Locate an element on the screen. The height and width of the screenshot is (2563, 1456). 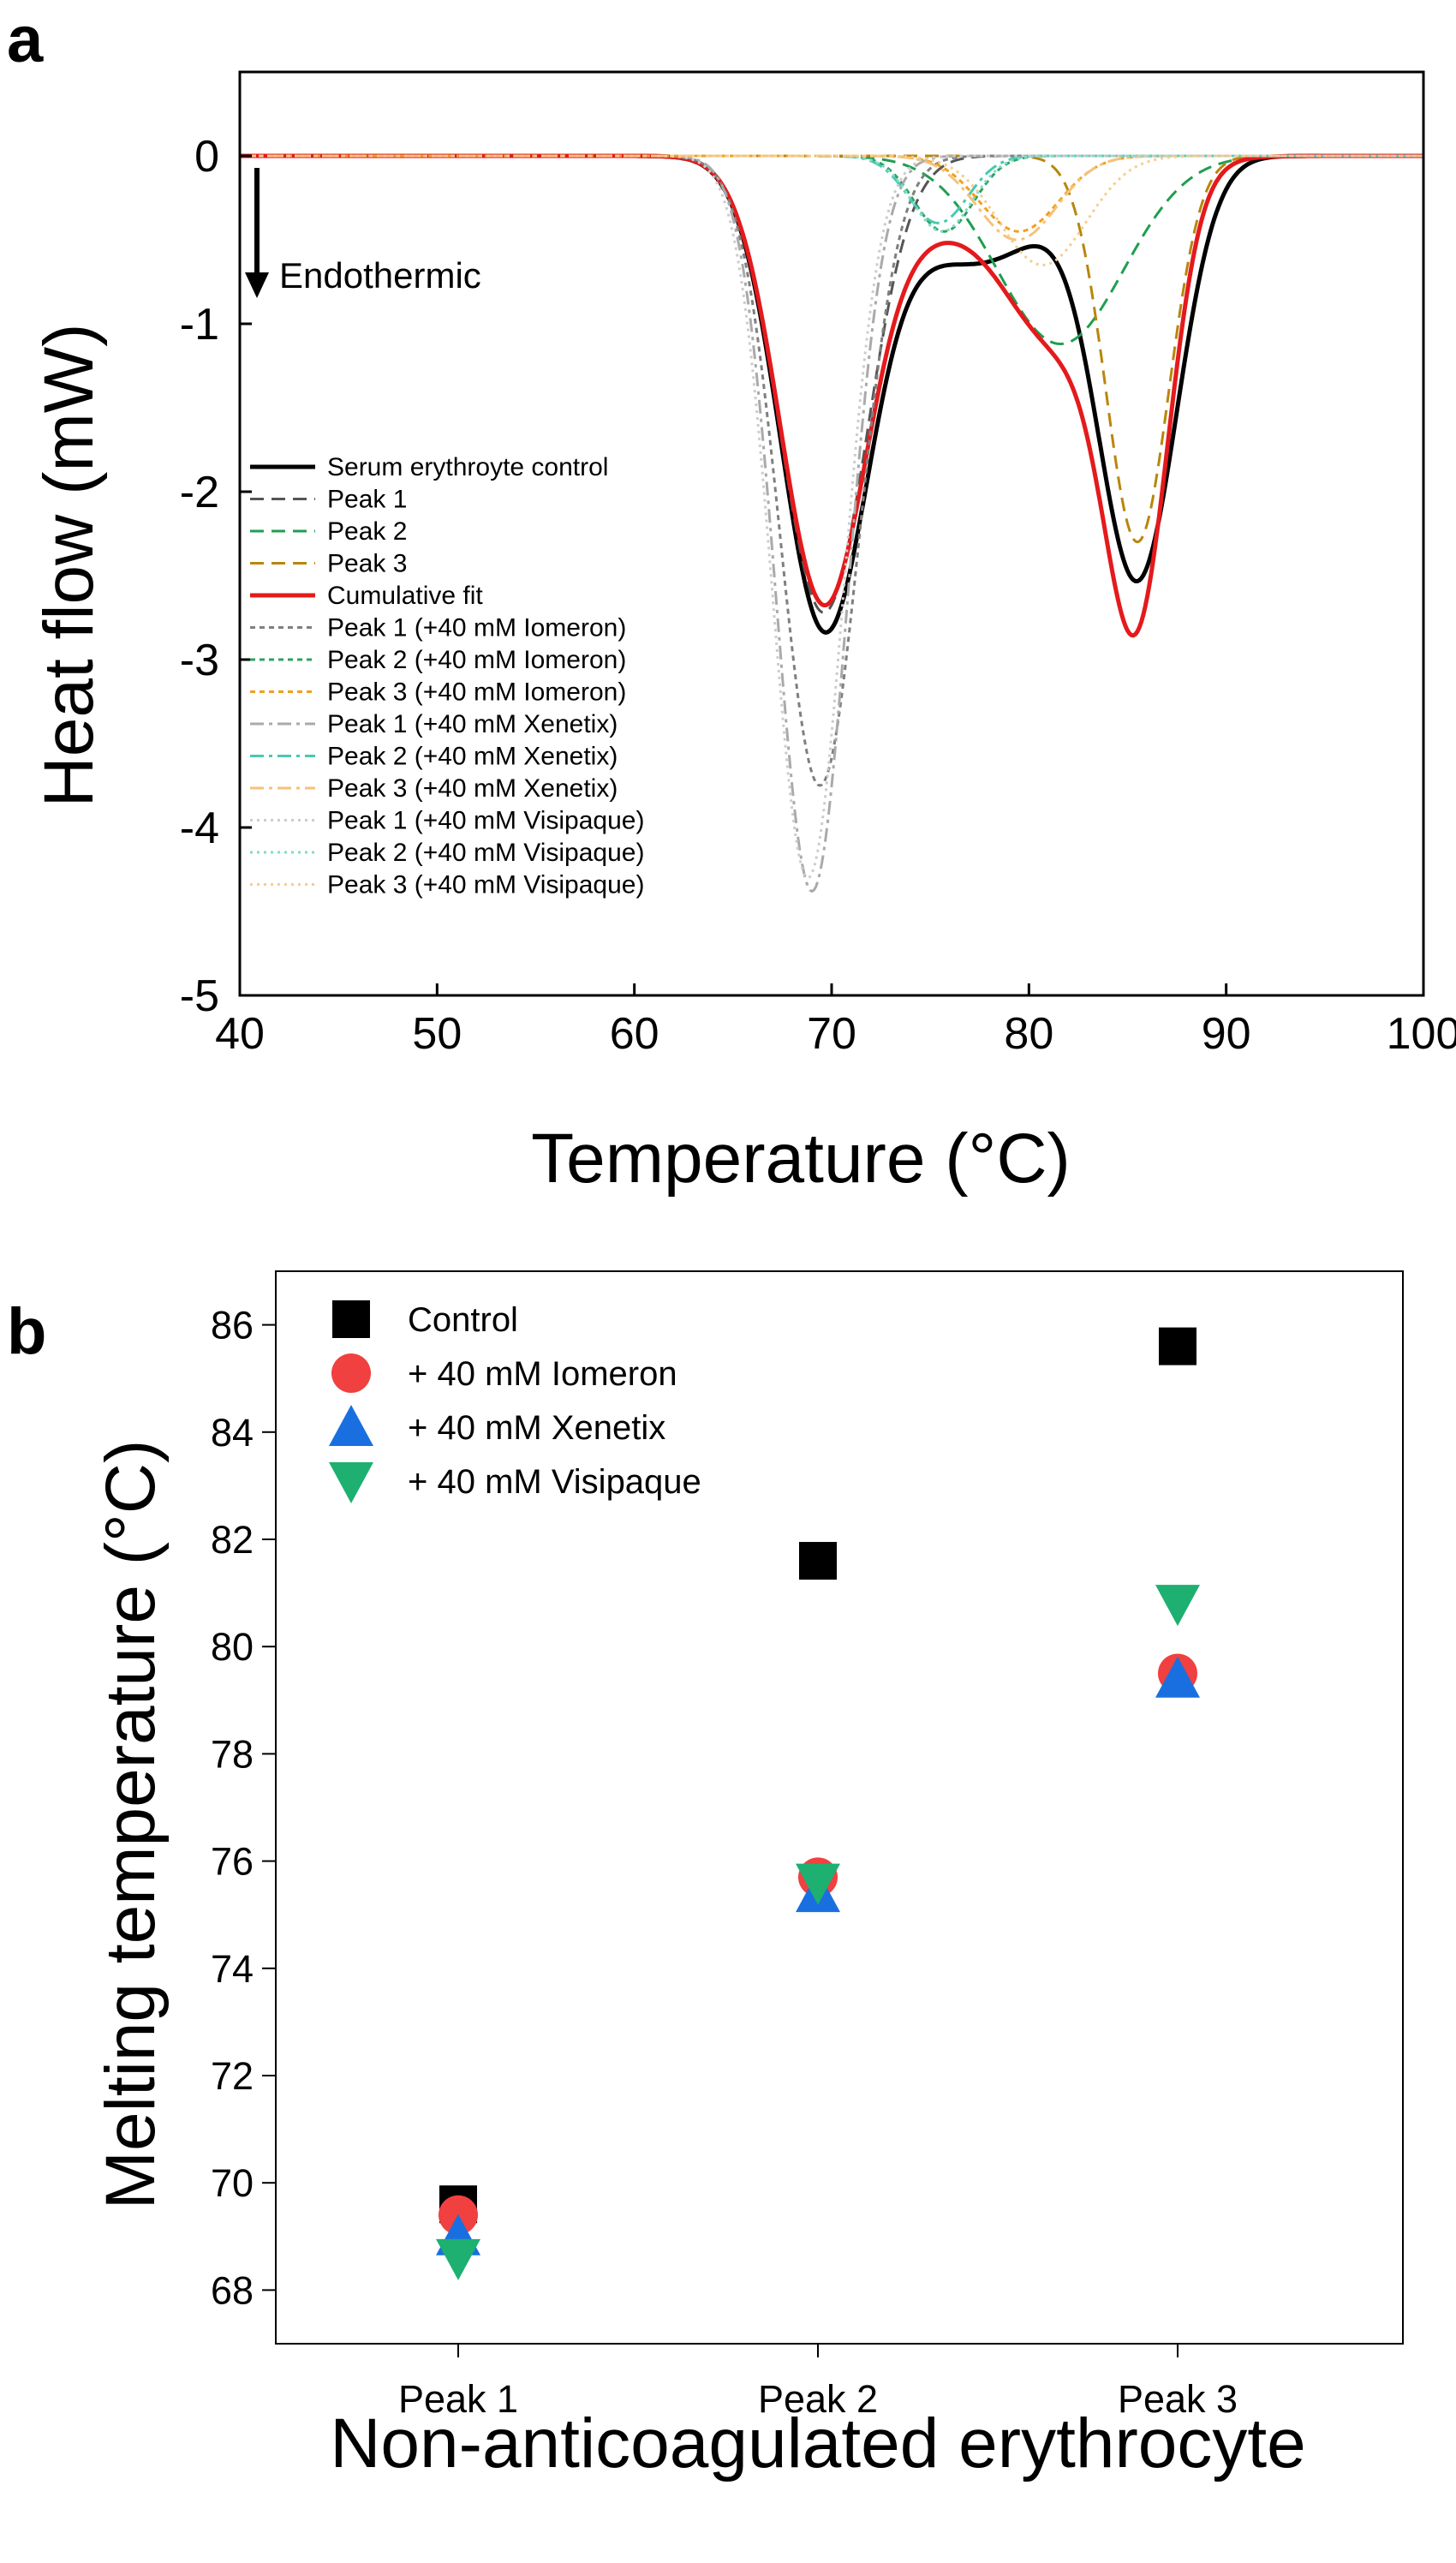
panel-a-y-axis-title: Heat flow (mW) is located at coordinates (69, 566).